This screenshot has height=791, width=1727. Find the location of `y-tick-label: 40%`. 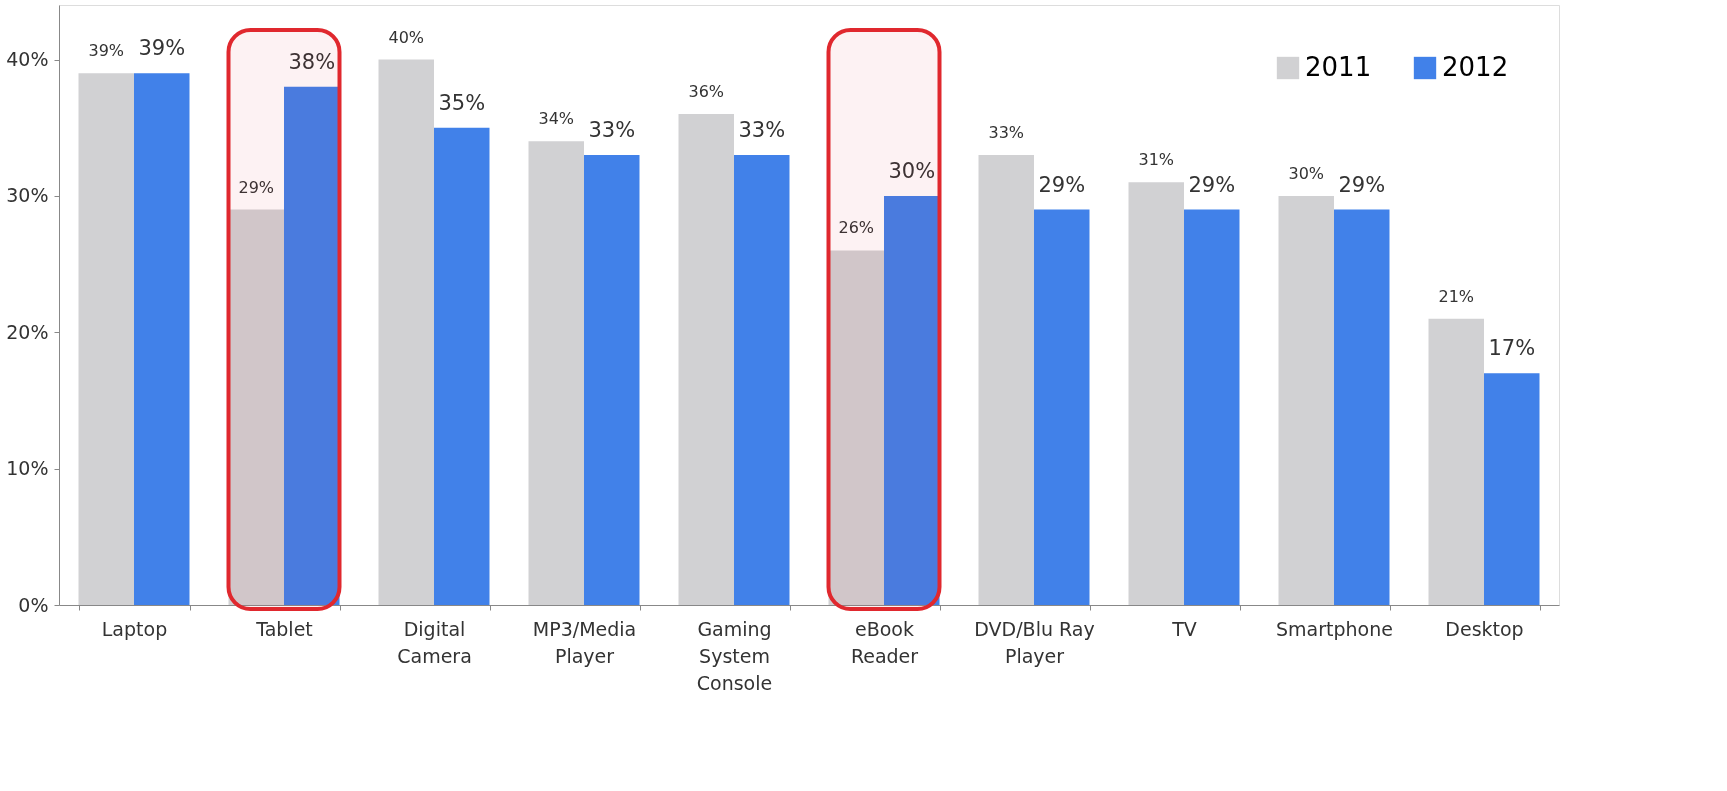

y-tick-label: 40% is located at coordinates (27, 59).